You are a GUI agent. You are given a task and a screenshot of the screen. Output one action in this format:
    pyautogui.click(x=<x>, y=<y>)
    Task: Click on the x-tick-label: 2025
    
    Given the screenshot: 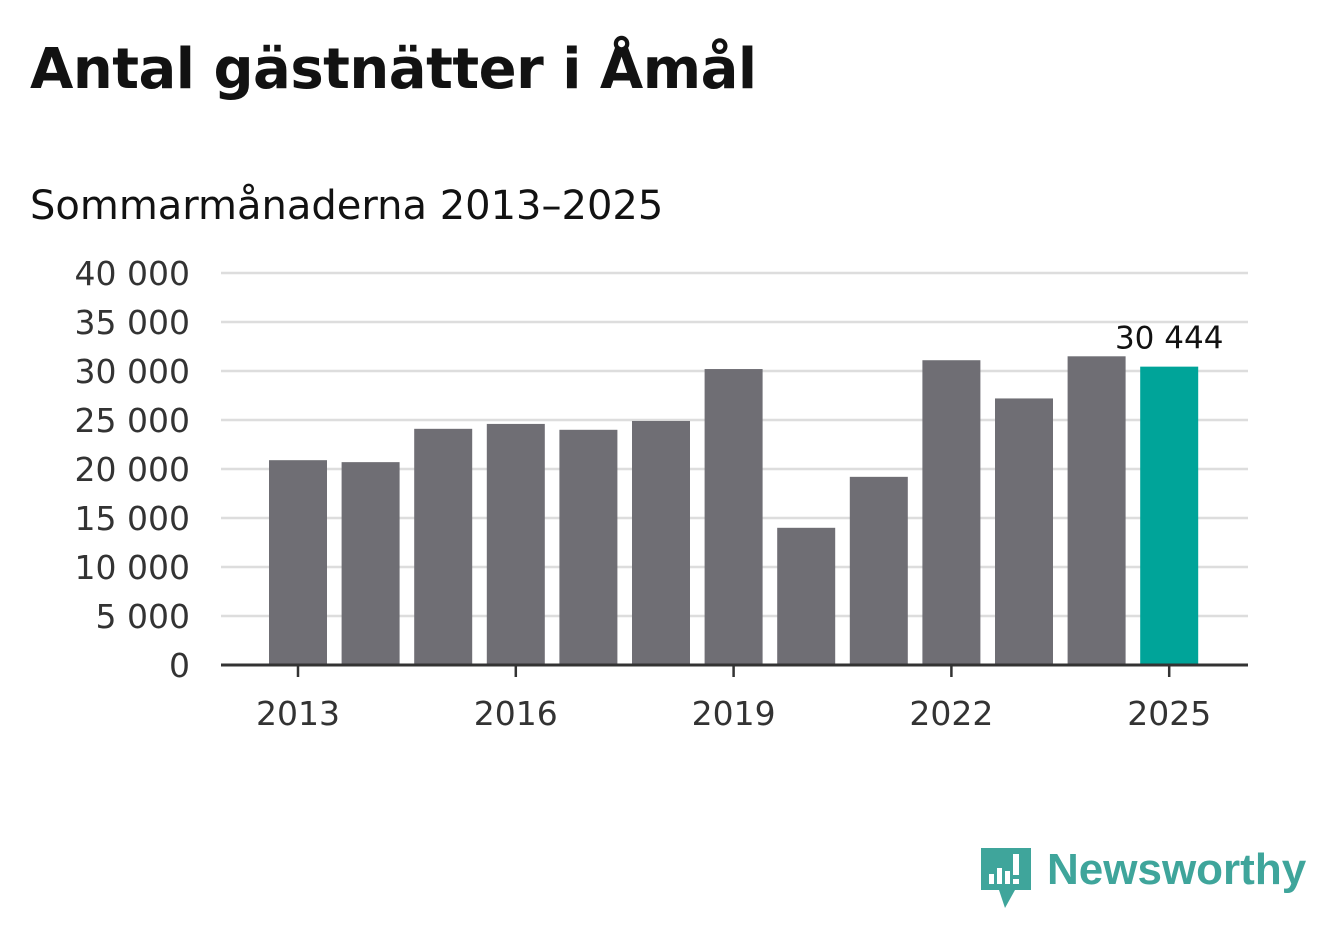 What is the action you would take?
    pyautogui.click(x=1169, y=713)
    